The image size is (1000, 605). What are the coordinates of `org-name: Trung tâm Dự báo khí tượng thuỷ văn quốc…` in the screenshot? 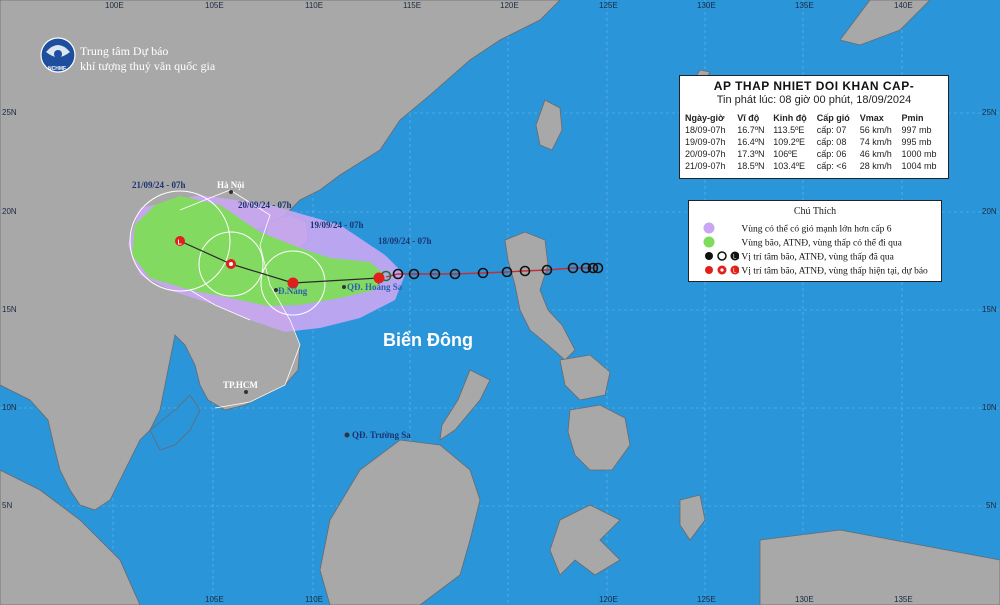 It's located at (147, 59).